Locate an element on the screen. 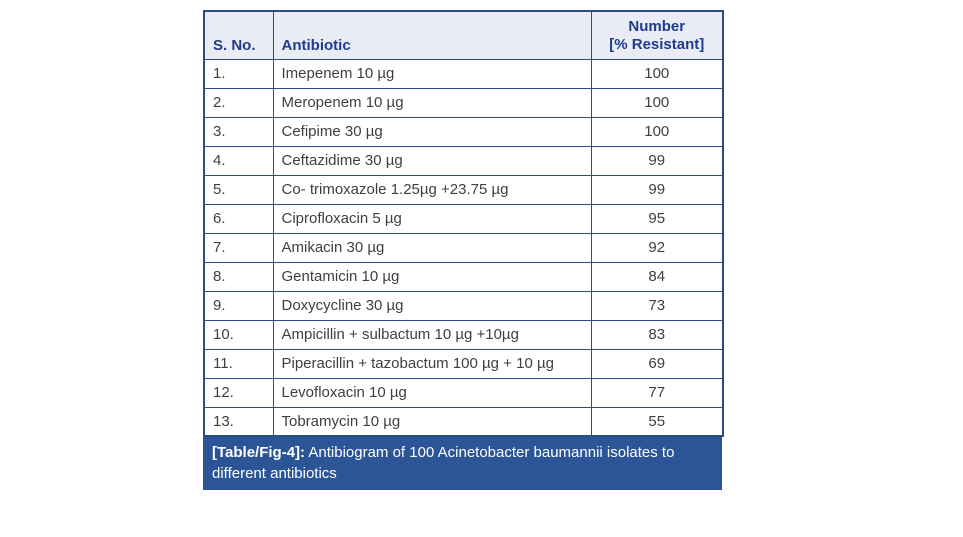 This screenshot has height=537, width=963. table-row: 12. Levofloxacin 10 µg 77 is located at coordinates (463, 392).